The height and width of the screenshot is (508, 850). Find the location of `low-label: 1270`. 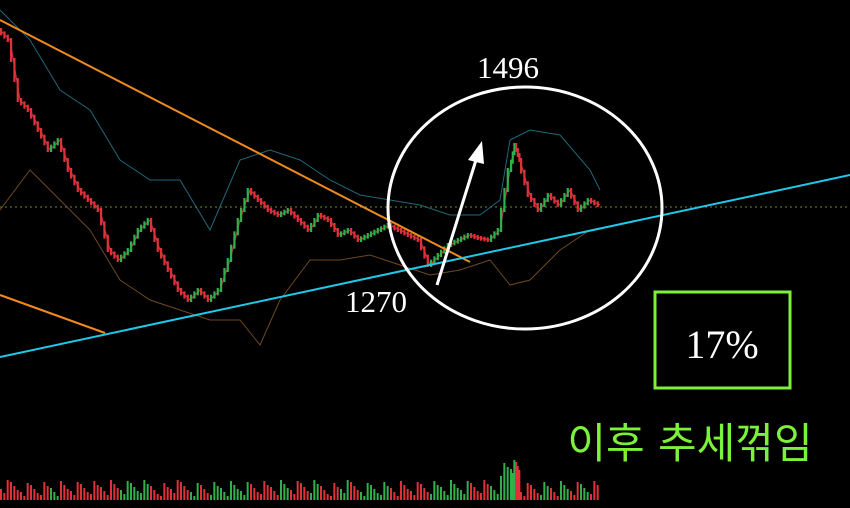

low-label: 1270 is located at coordinates (376, 301).